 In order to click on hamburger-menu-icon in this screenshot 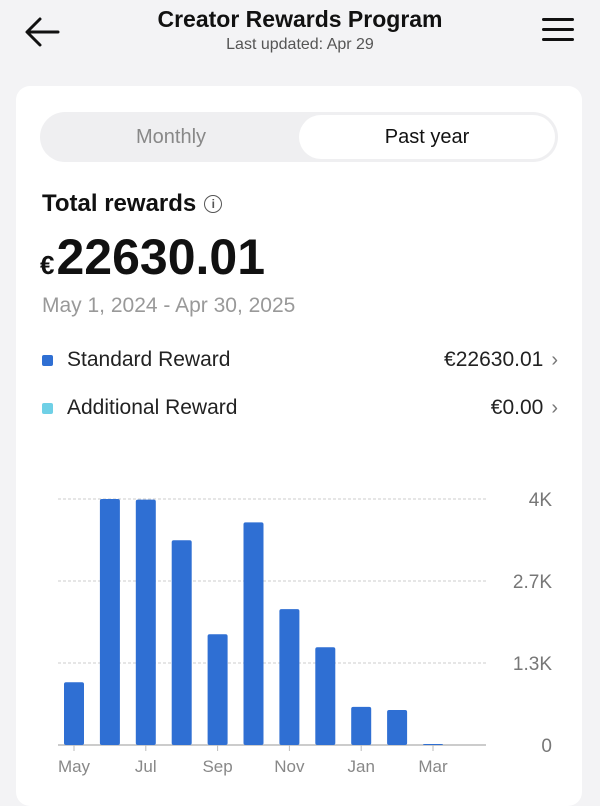, I will do `click(558, 31)`.